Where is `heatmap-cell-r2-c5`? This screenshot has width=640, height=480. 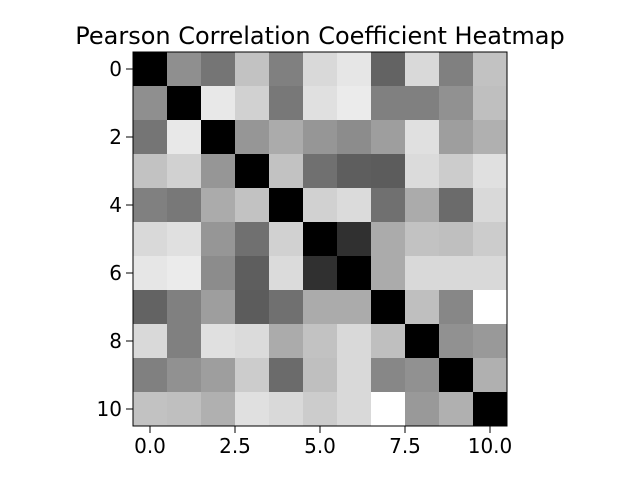
heatmap-cell-r2-c5 is located at coordinates (320, 137).